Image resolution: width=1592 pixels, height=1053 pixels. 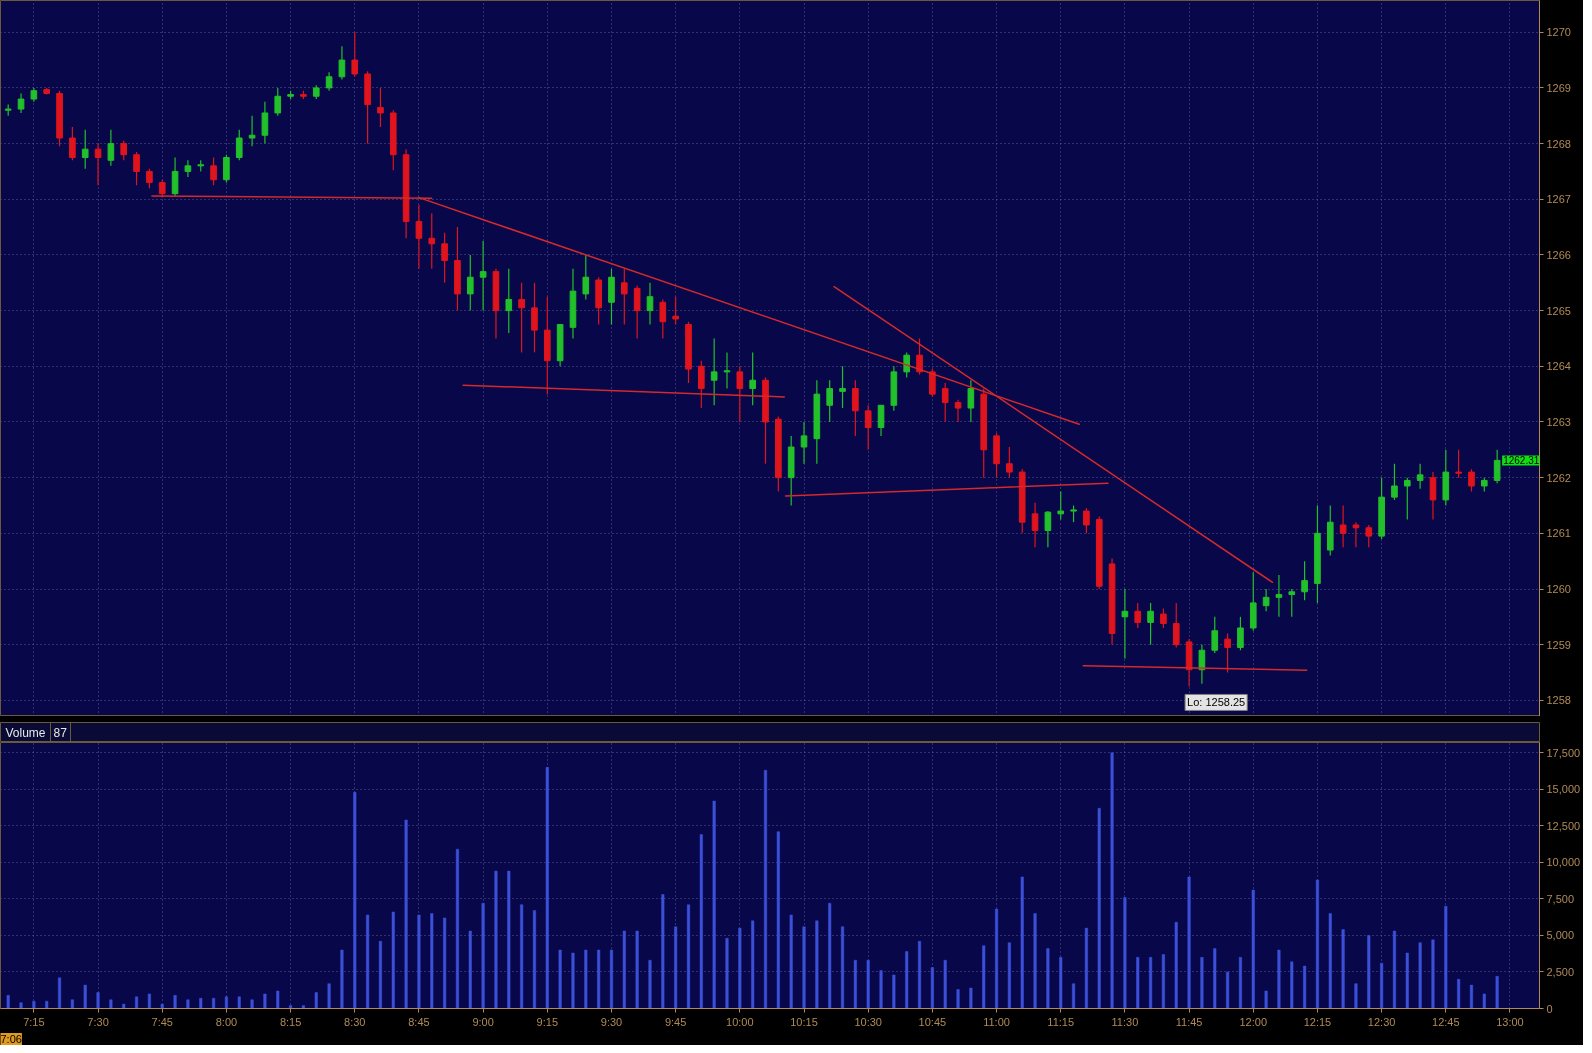 I want to click on y-tick-label: 1260, so click(x=1558, y=589).